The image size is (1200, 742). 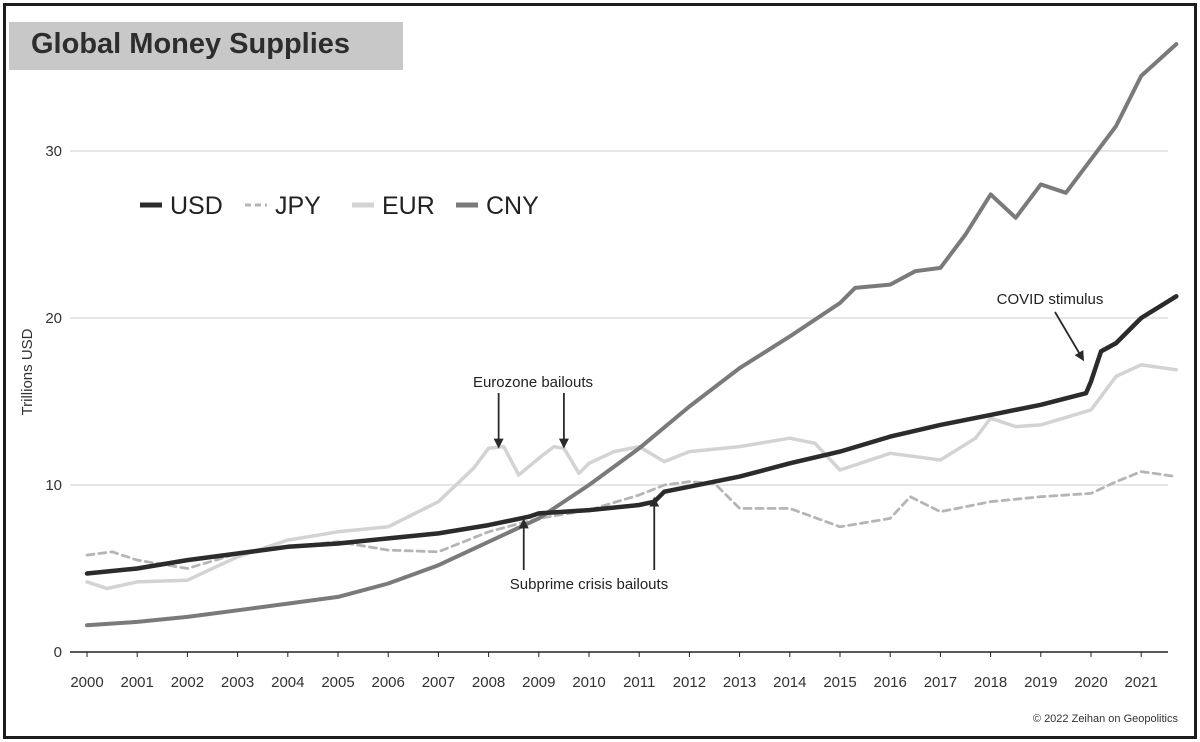 What do you see at coordinates (538, 682) in the screenshot?
I see `x-tick-label: 2009` at bounding box center [538, 682].